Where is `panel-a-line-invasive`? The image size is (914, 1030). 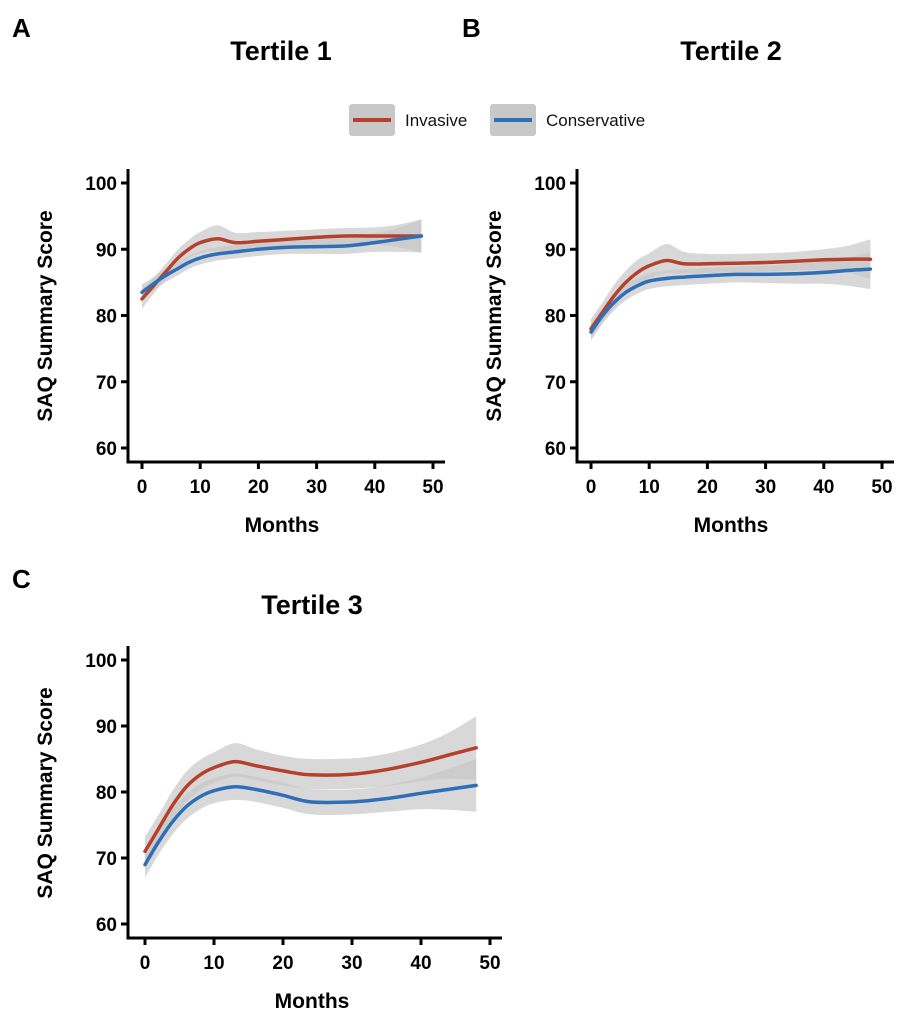
panel-a-line-invasive is located at coordinates (282, 267).